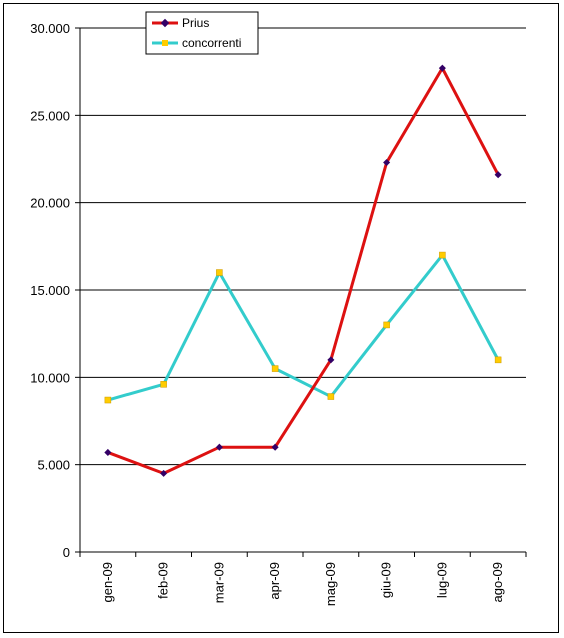  I want to click on y-tick-label: 25.000, so click(50, 115).